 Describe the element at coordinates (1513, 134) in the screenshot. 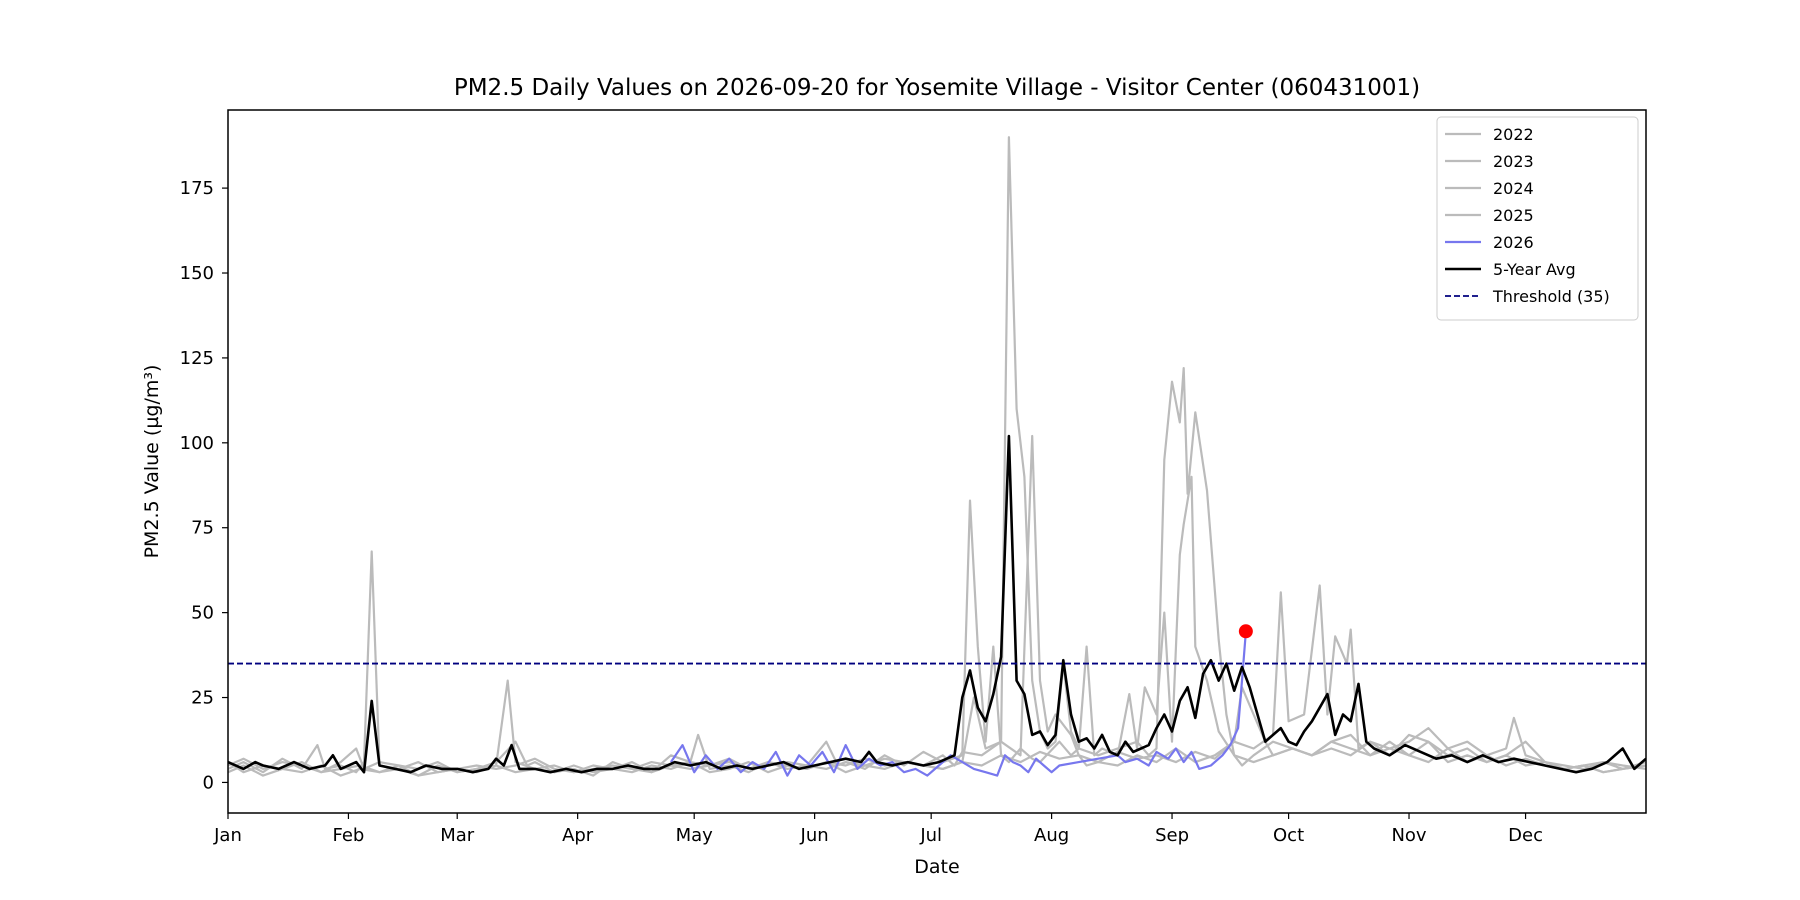

I see `legend-label: 2022` at that location.